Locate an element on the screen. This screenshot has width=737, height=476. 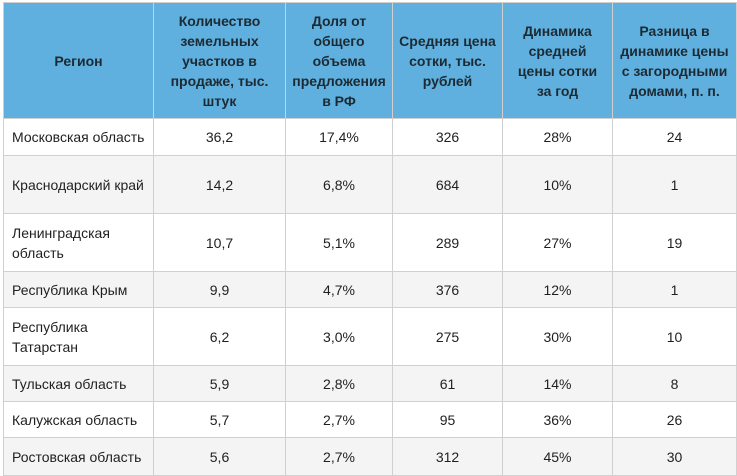
header-share: Доля от общего объема предложения в РФ is located at coordinates (339, 60).